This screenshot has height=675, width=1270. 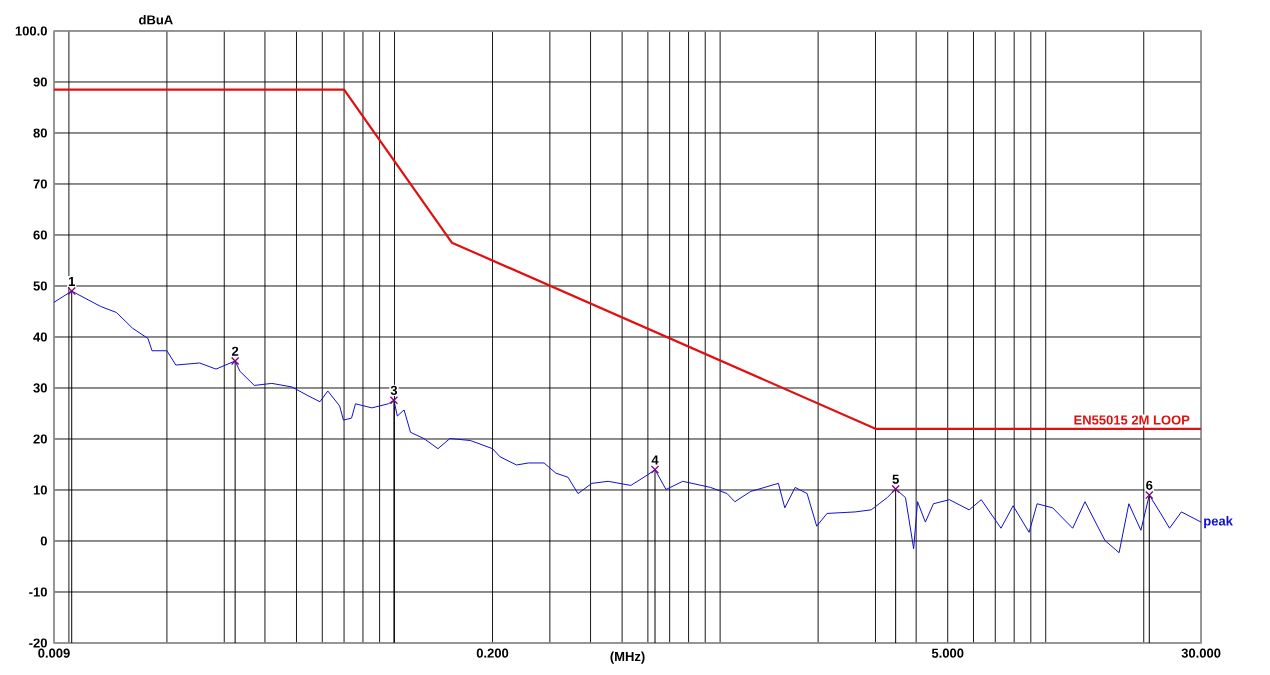 What do you see at coordinates (895, 479) in the screenshot?
I see `annotation: 5` at bounding box center [895, 479].